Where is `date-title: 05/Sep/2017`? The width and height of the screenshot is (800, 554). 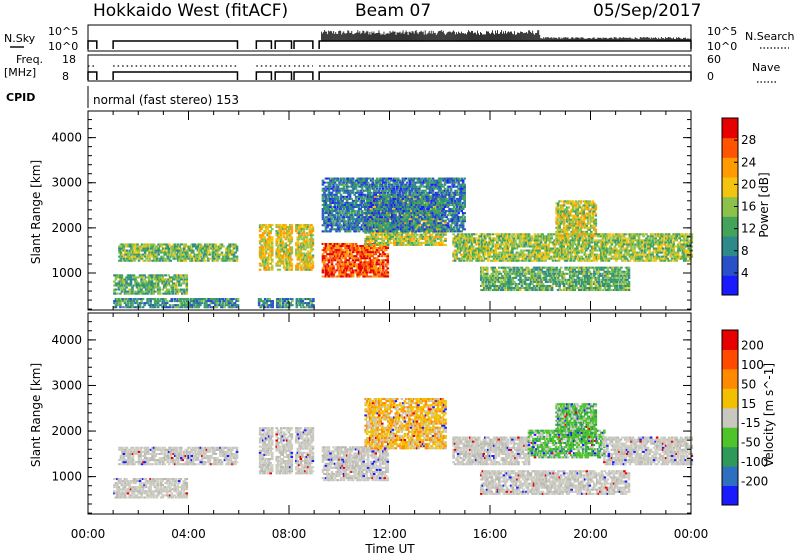
date-title: 05/Sep/2017 is located at coordinates (647, 11).